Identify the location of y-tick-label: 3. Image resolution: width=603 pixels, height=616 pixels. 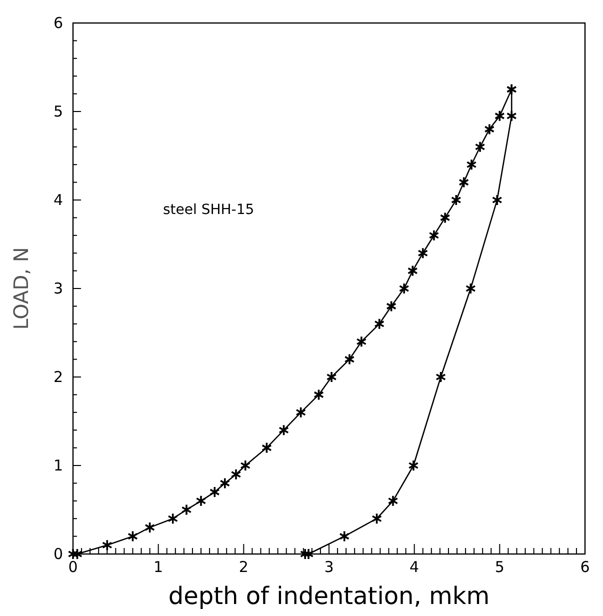
(58, 289).